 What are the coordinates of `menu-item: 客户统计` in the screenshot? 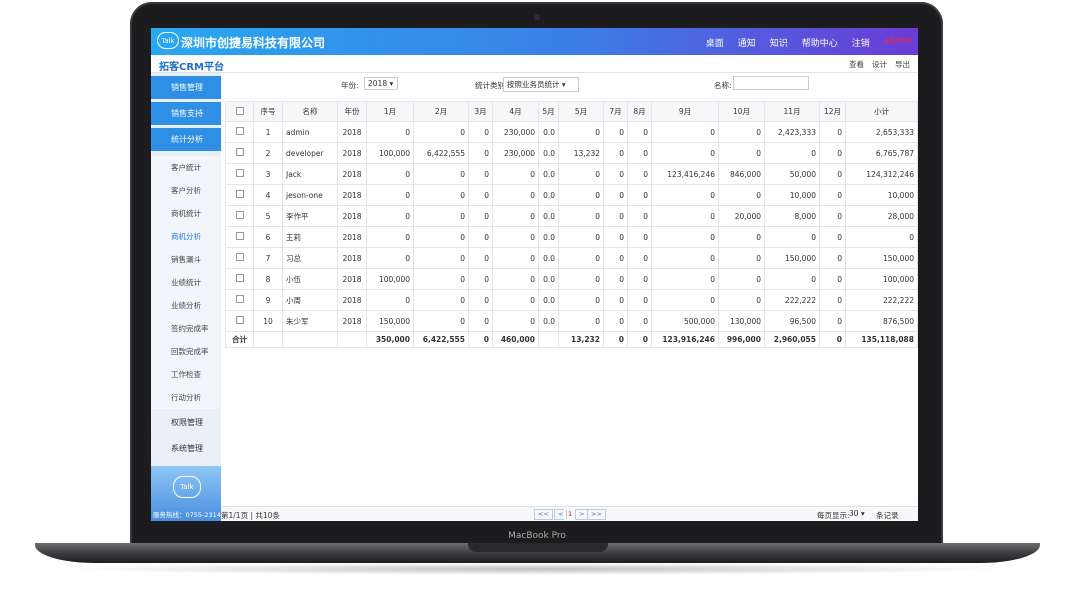 It's located at (186, 167).